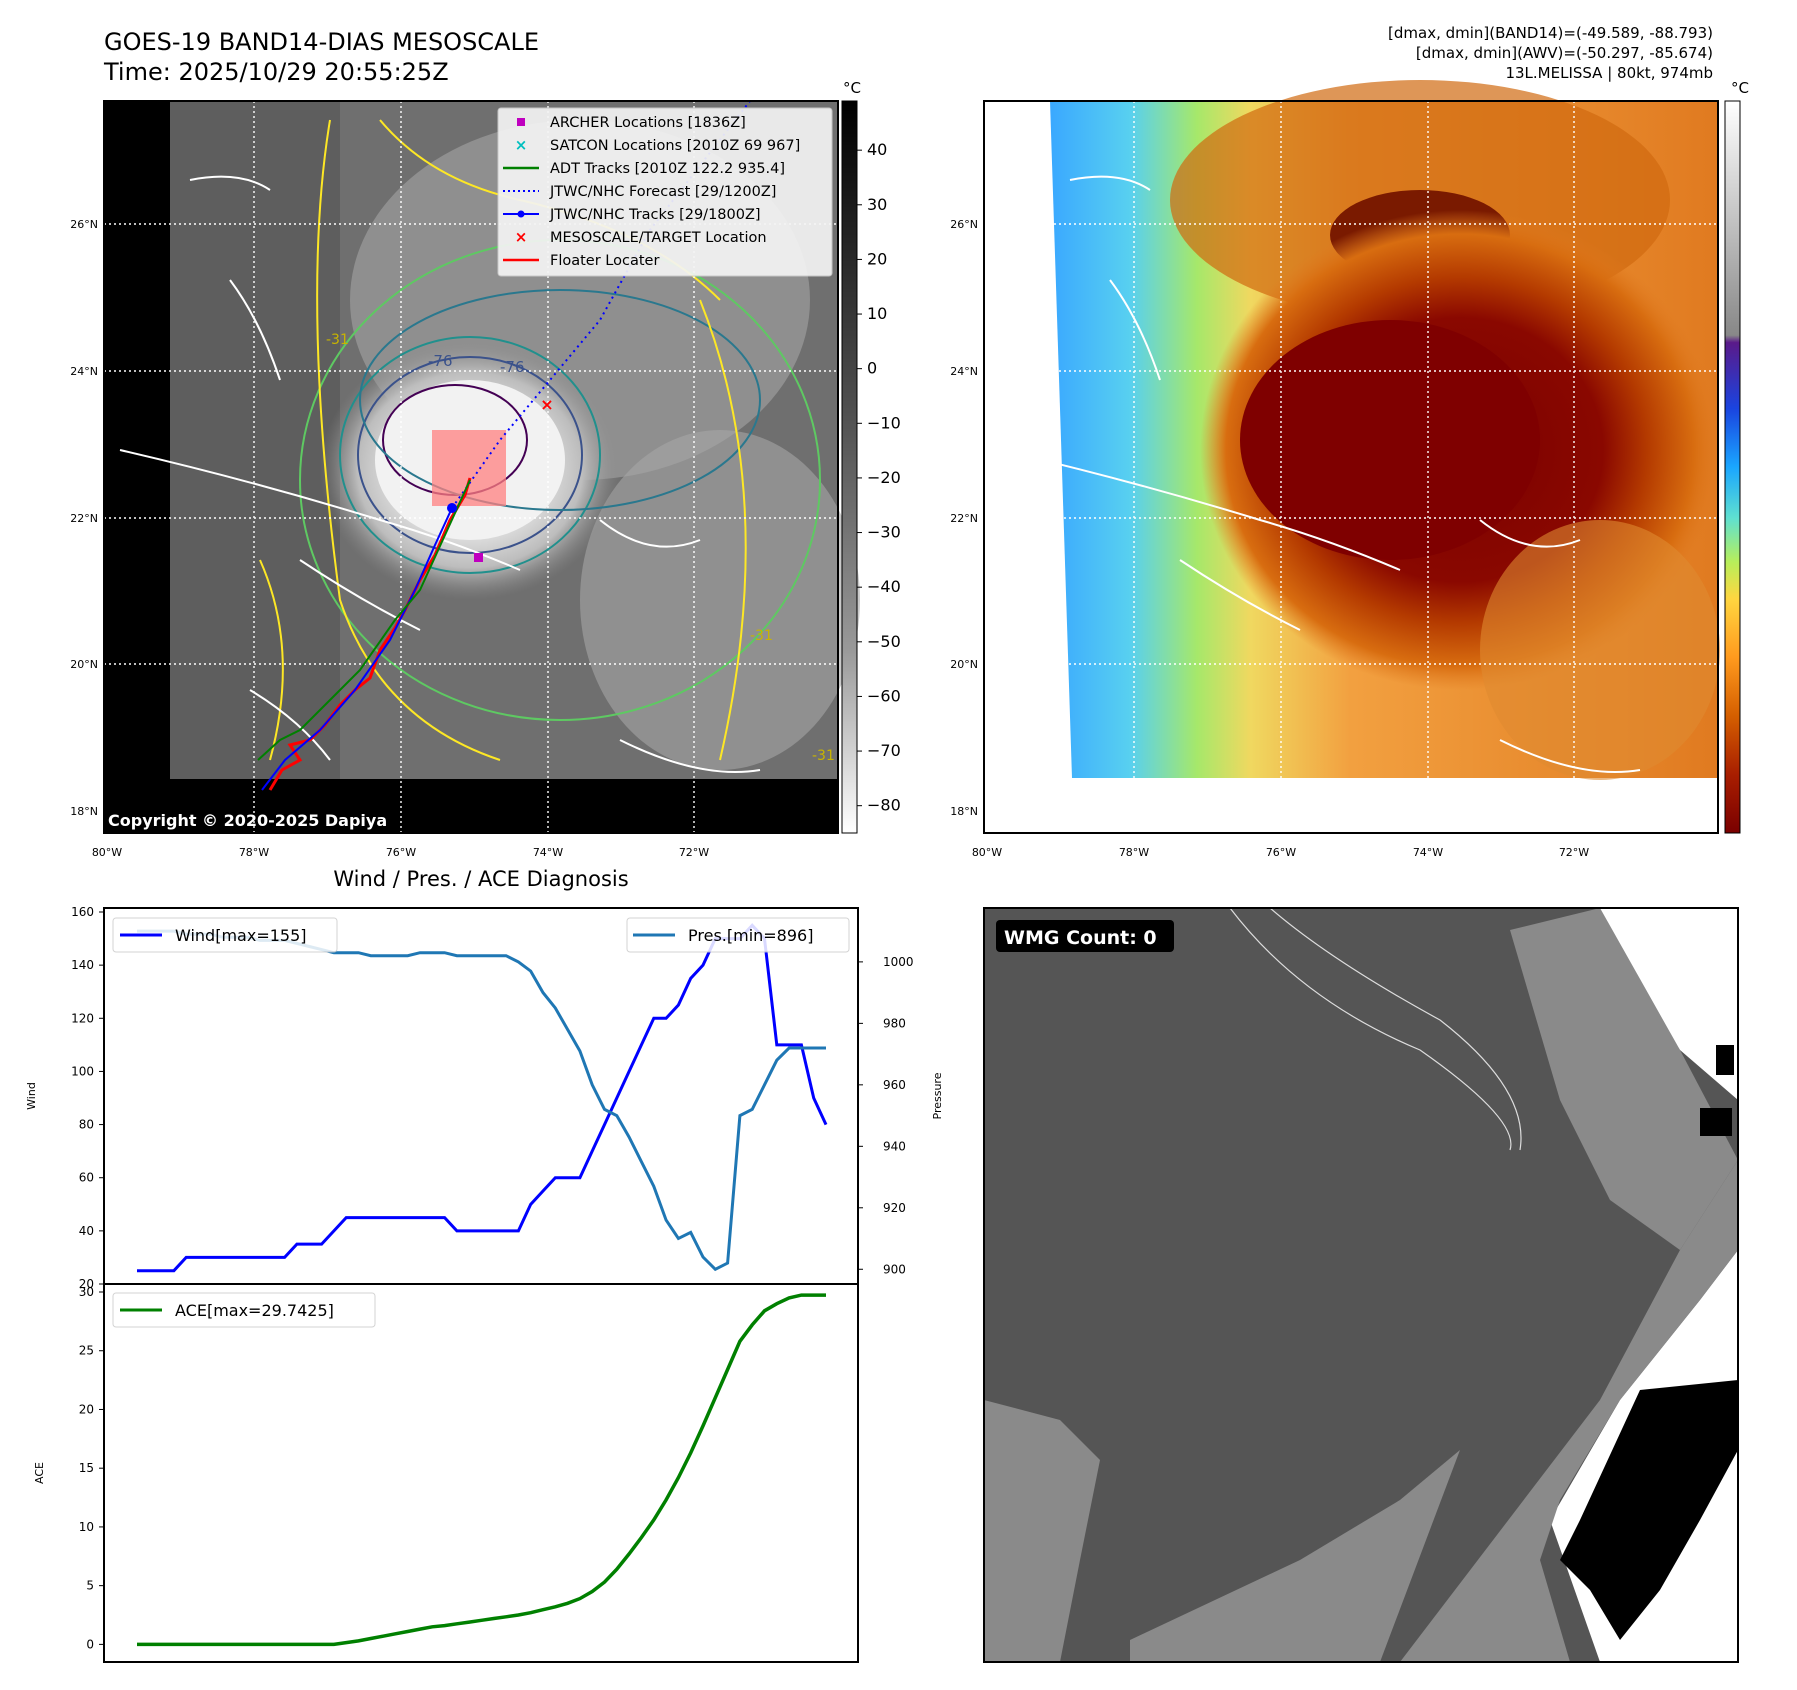 This screenshot has height=1690, width=1797. I want to click on stats-awv: [dmax, dmin](AWV)=(-50.297, -85.674), so click(1564, 53).